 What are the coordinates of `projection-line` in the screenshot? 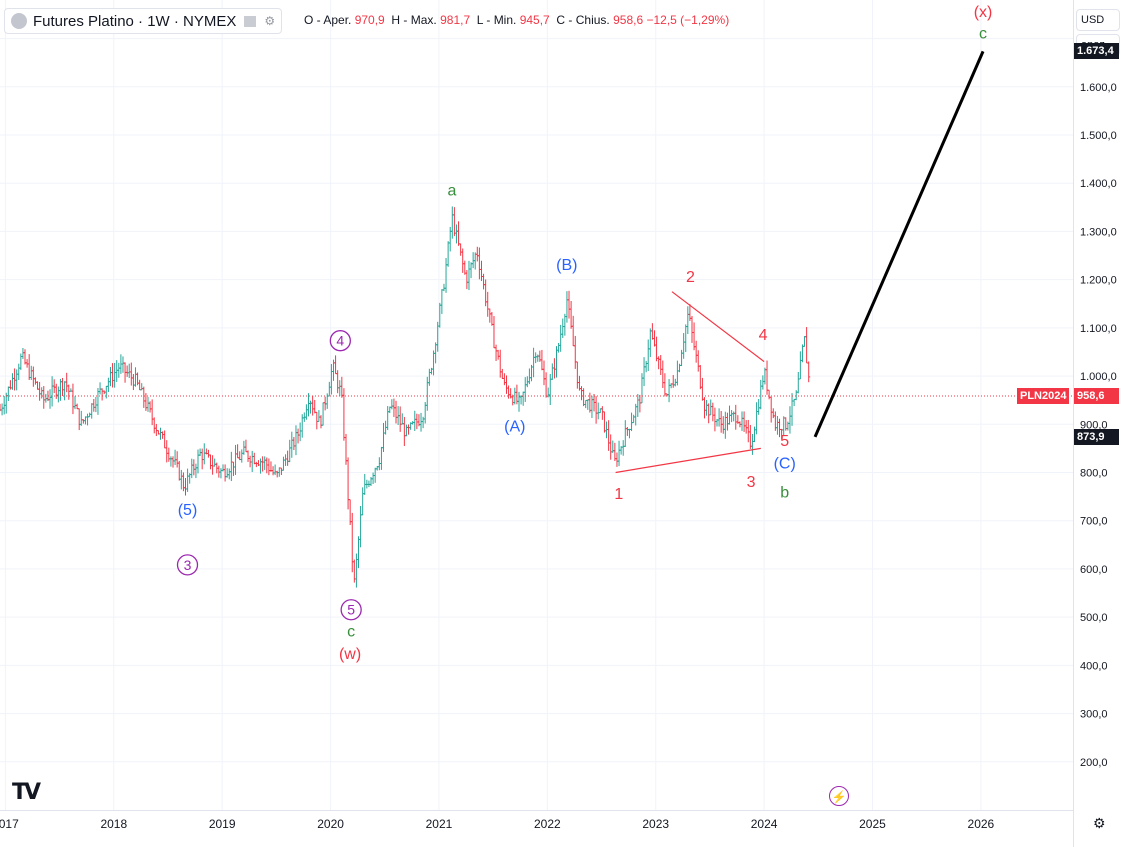 It's located at (899, 244).